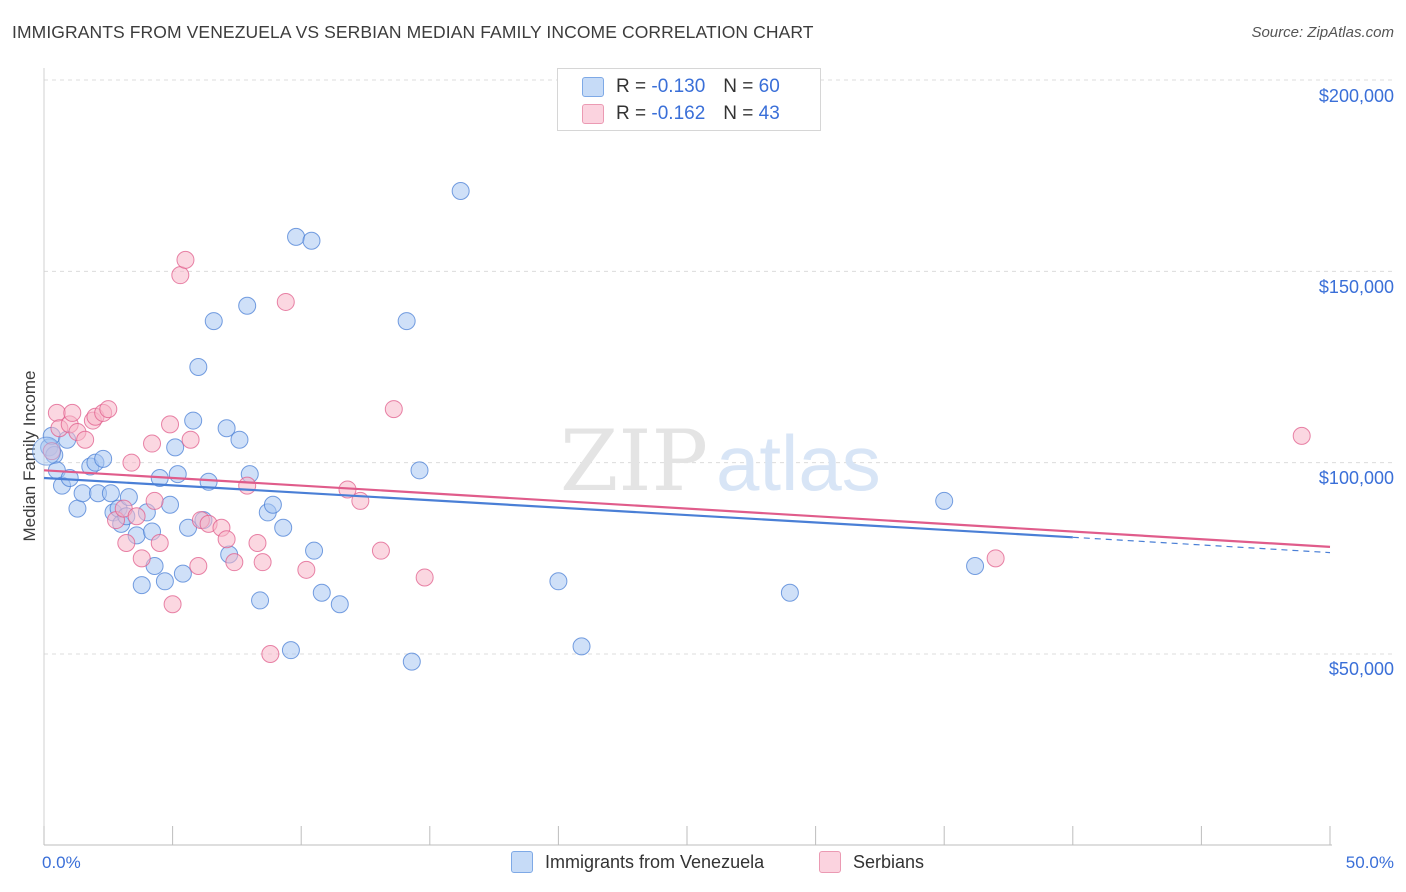  What do you see at coordinates (1369, 862) in the screenshot?
I see `x-tick-label-max: 50.0%` at bounding box center [1369, 862].